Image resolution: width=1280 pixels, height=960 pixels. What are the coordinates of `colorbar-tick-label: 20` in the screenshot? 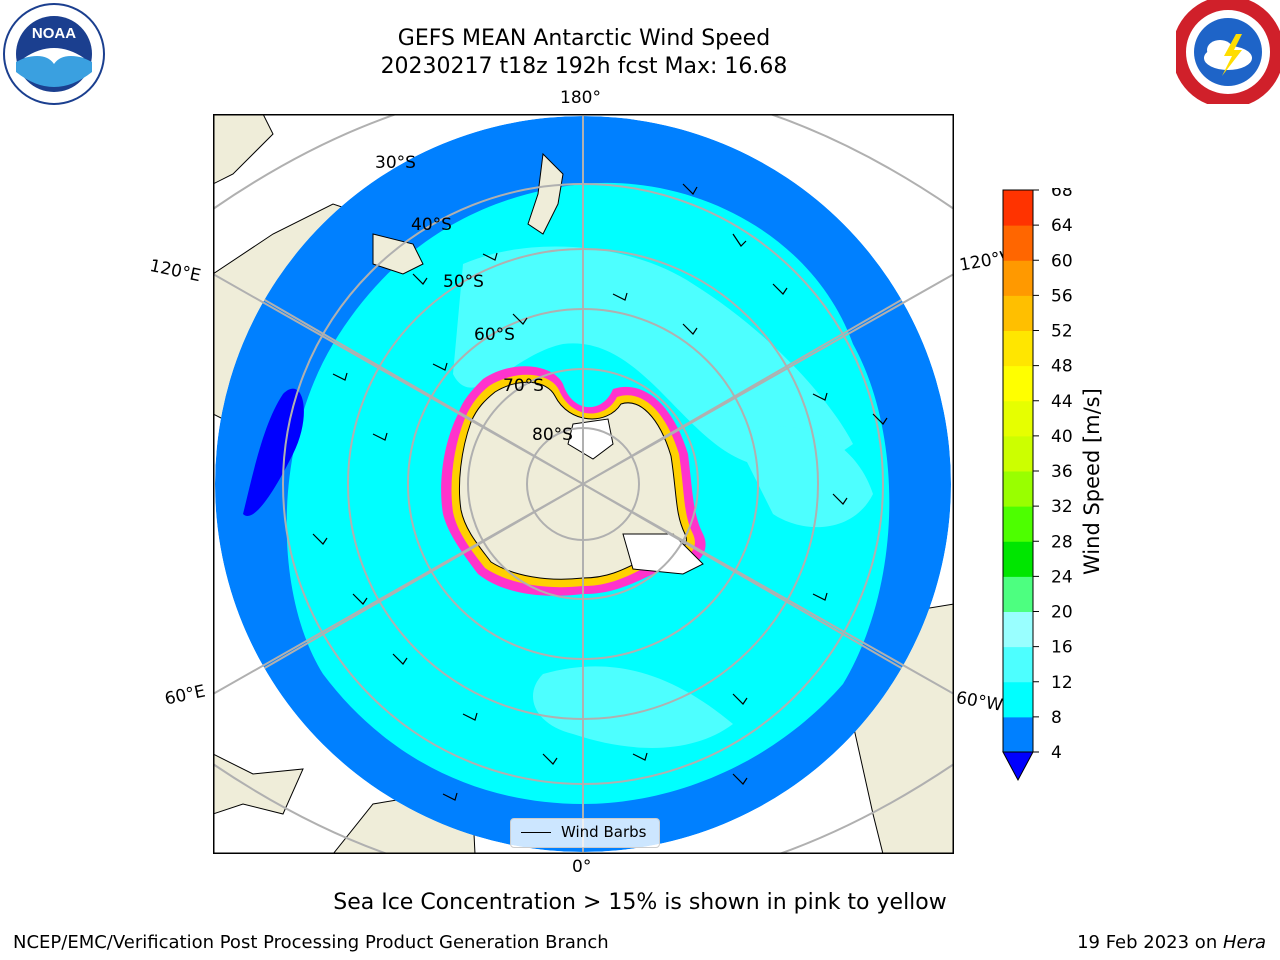 It's located at (1062, 613).